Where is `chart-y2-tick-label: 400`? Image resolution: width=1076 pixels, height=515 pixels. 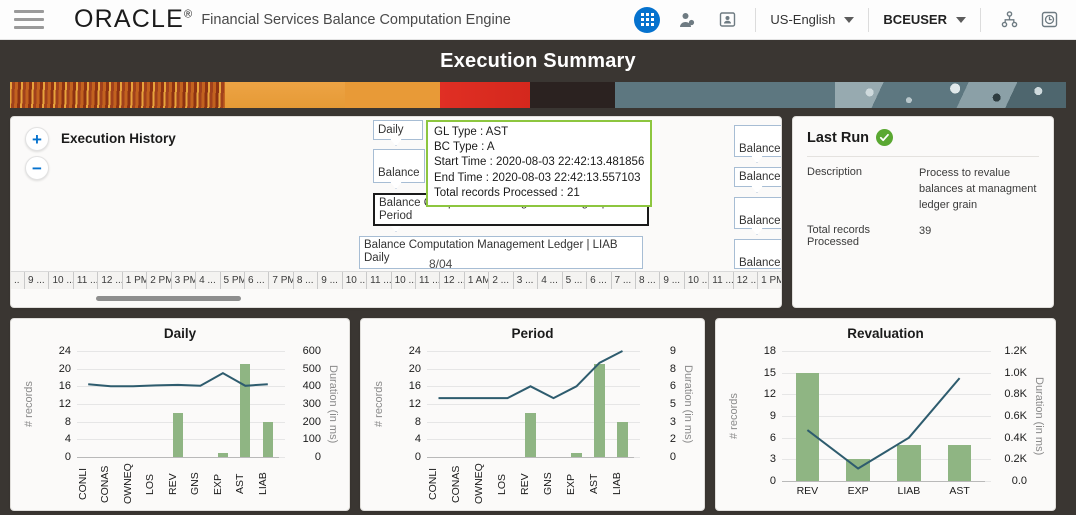
chart-y2-tick-label: 400 is located at coordinates (311, 386).